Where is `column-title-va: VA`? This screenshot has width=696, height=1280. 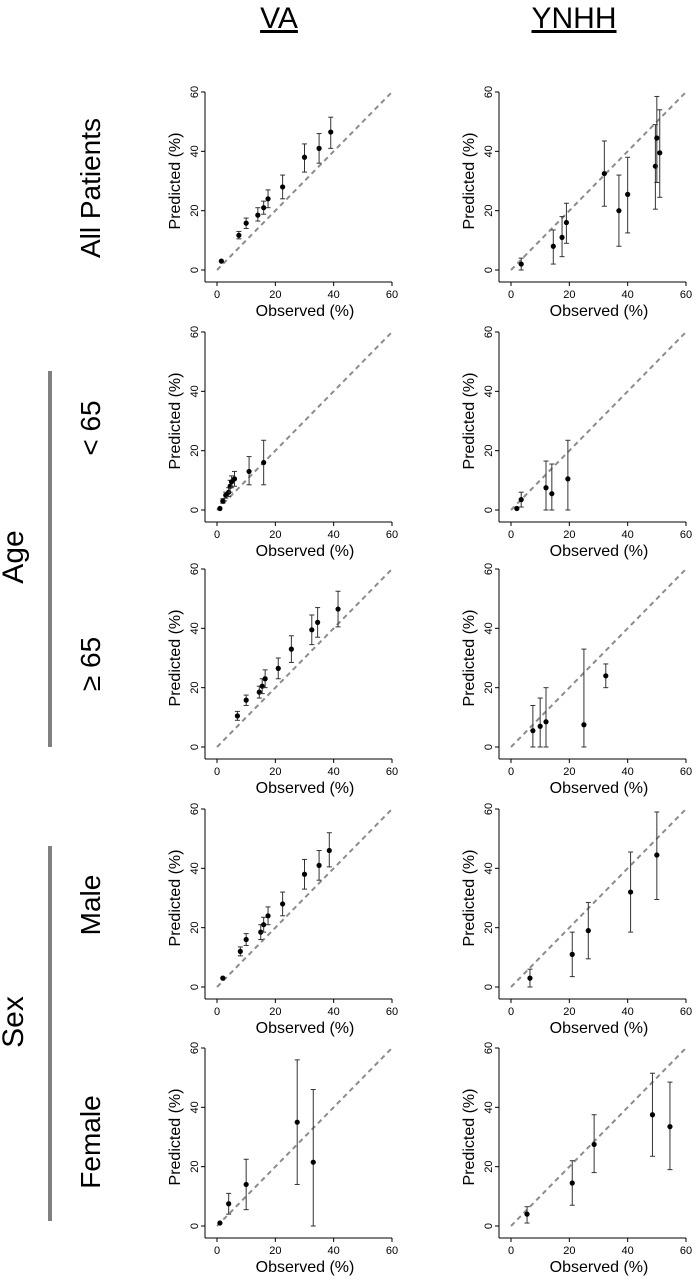 column-title-va: VA is located at coordinates (279, 18).